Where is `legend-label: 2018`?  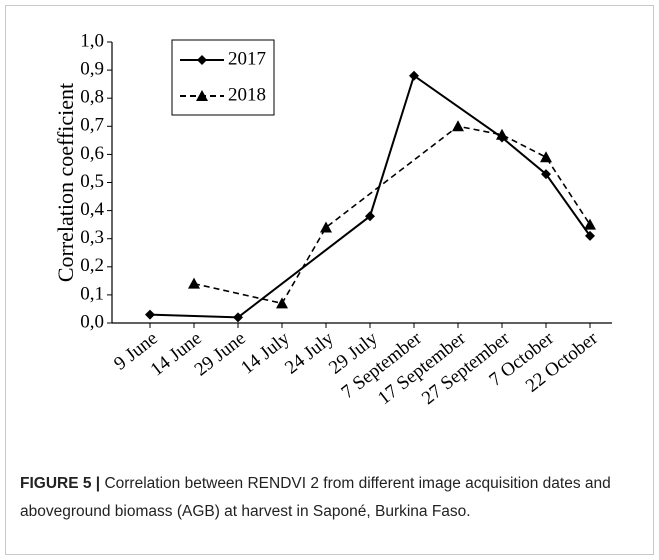
legend-label: 2018 is located at coordinates (247, 94).